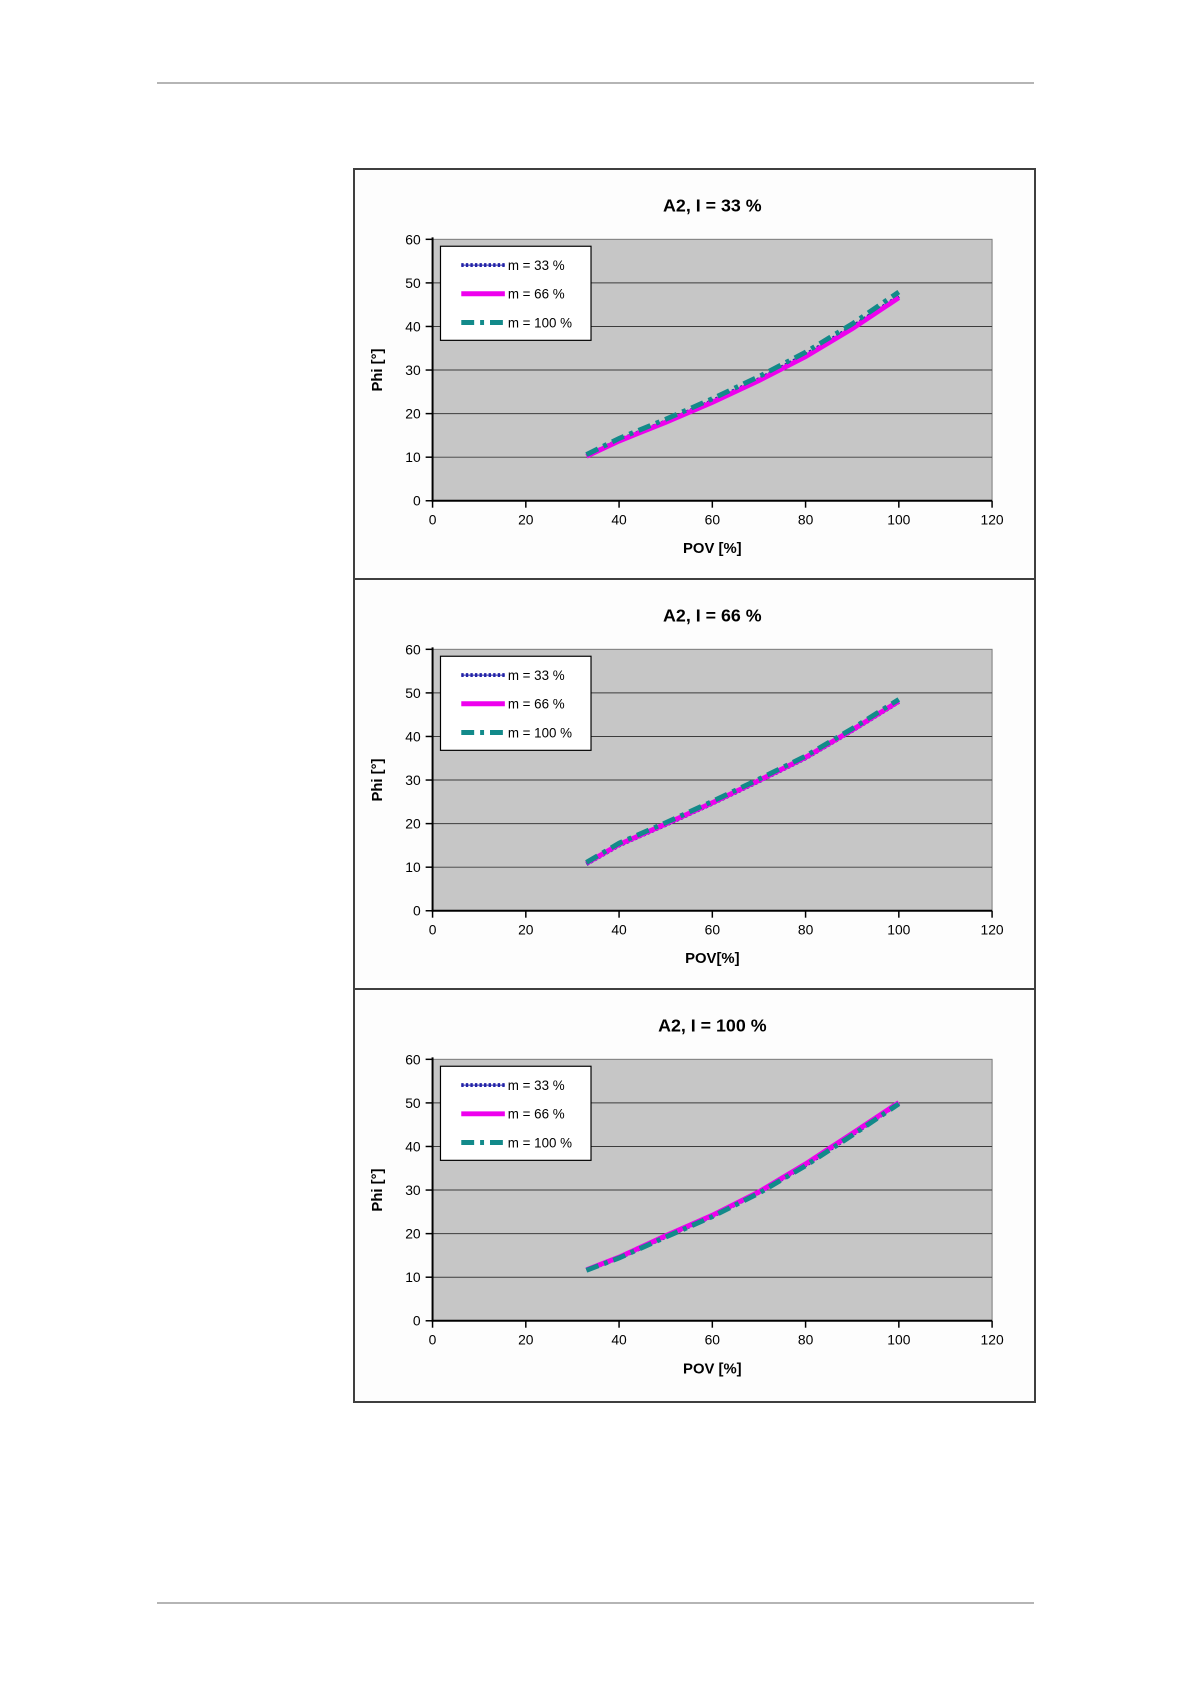  What do you see at coordinates (743, 377) in the screenshot?
I see `series-line-m66m` at bounding box center [743, 377].